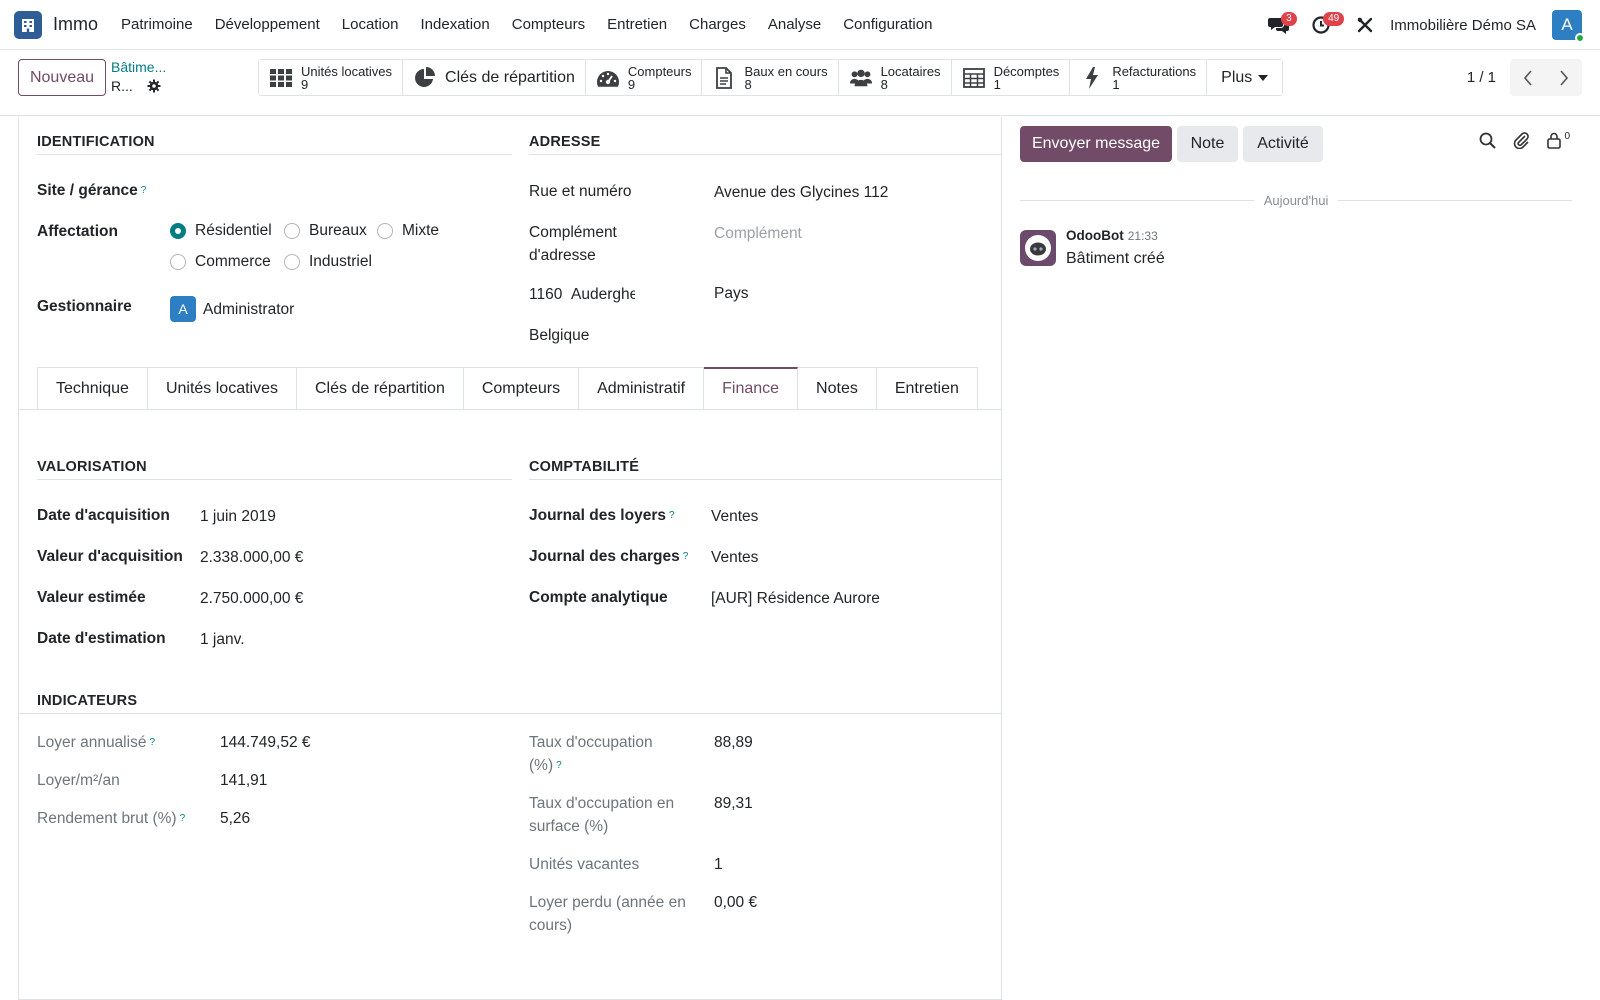 This screenshot has width=1600, height=1000. I want to click on manager-value: Administrator, so click(249, 309).